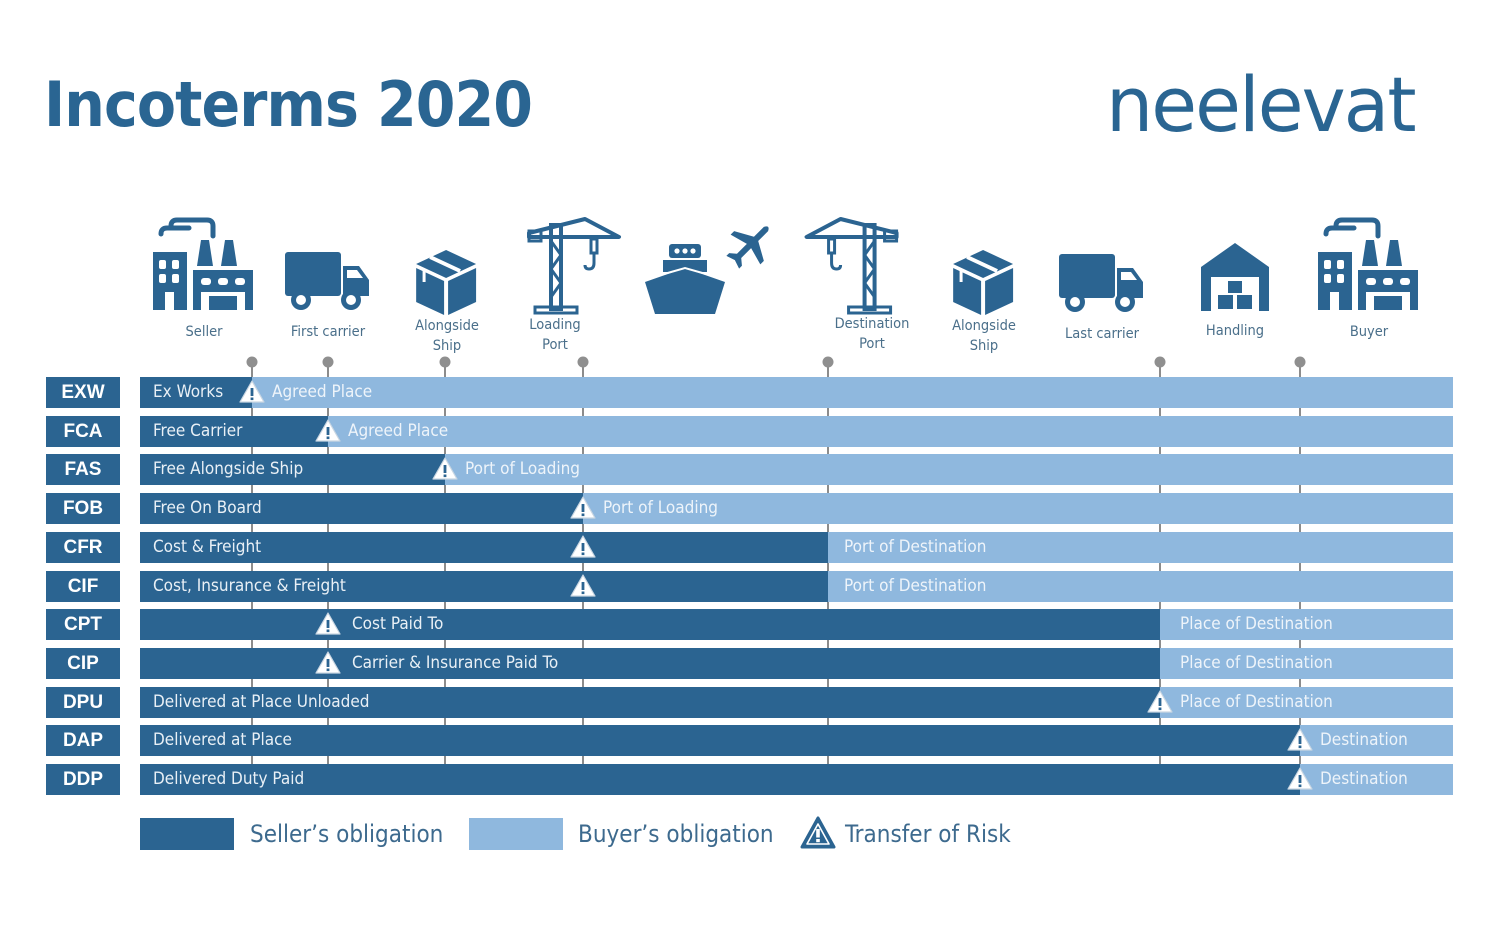 The height and width of the screenshot is (935, 1500). I want to click on term-code: CPT, so click(83, 624).